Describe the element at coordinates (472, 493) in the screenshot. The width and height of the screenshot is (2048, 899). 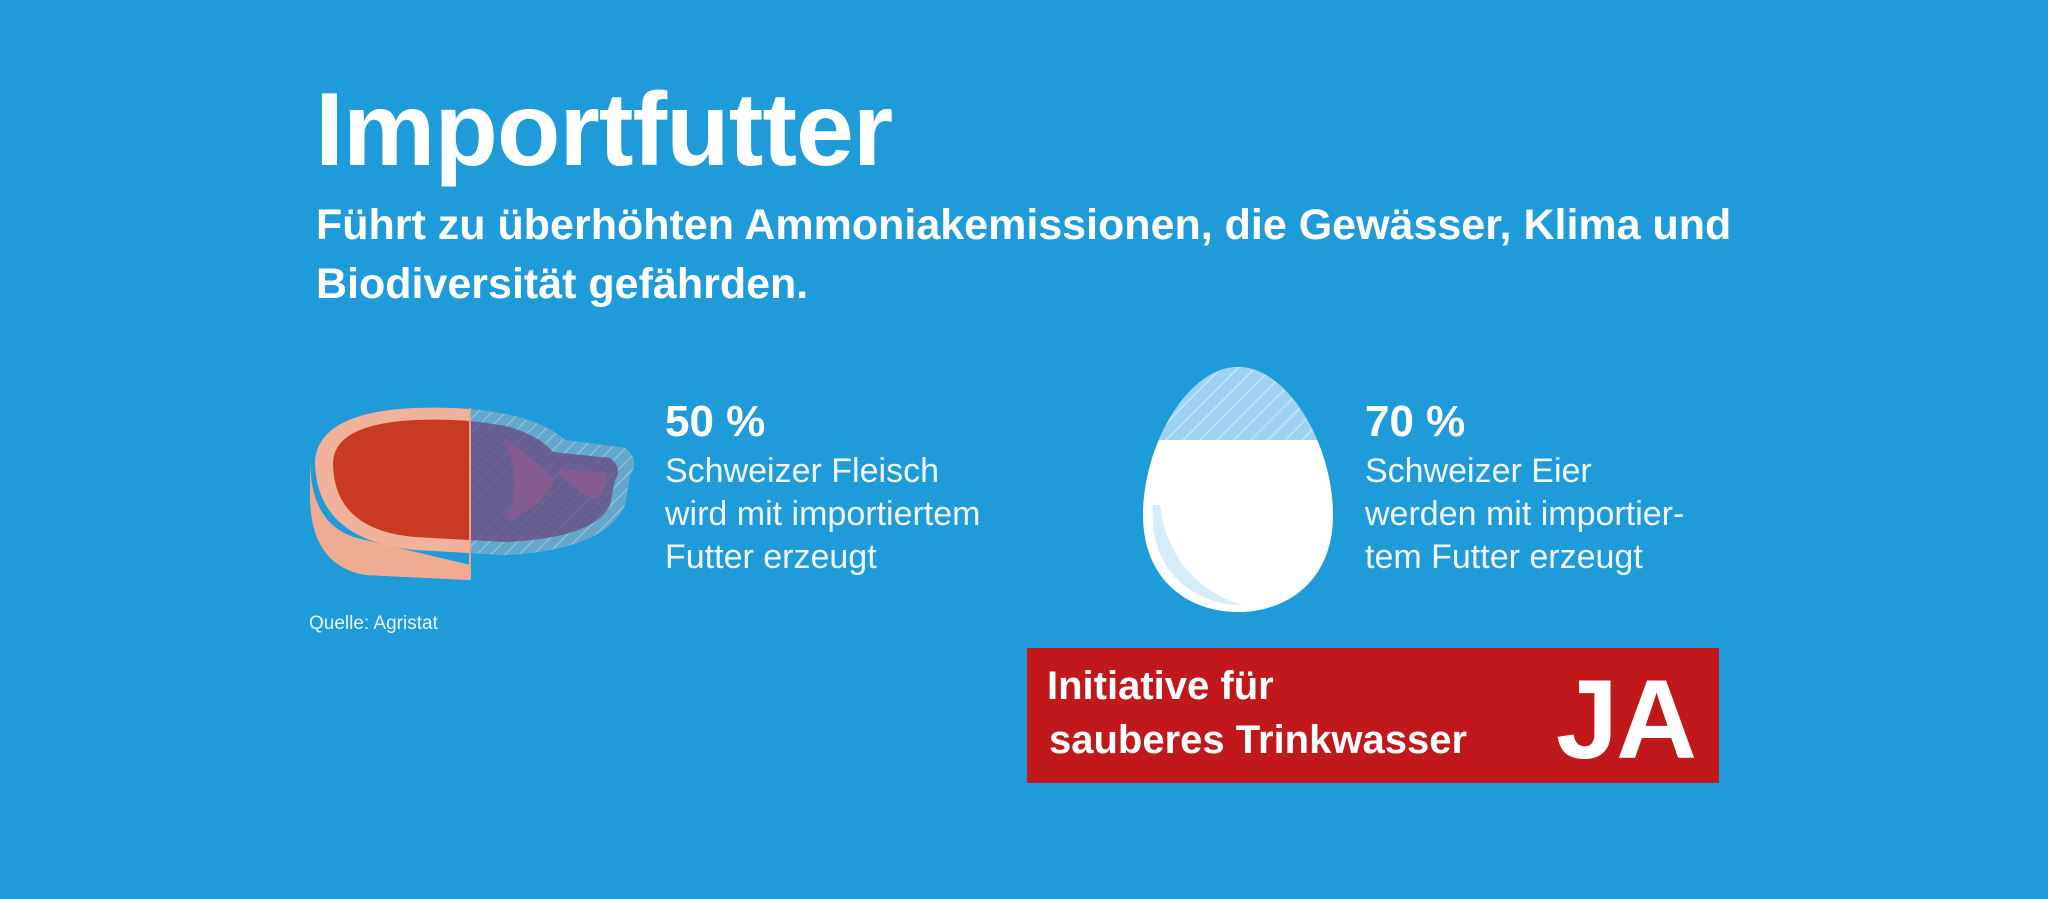
I see `steak-icon` at that location.